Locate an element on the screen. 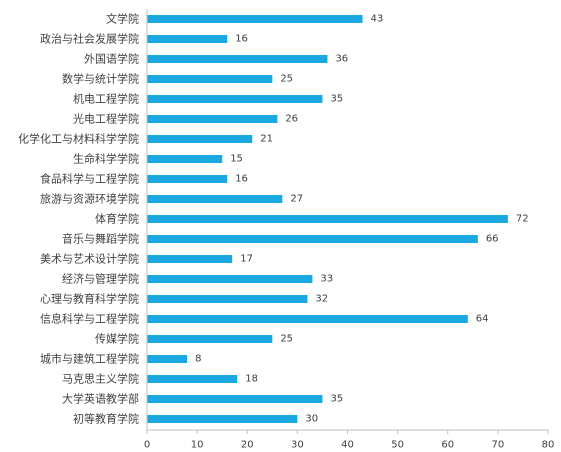 The width and height of the screenshot is (561, 452). x-axis-ticks: 0 10 20 30 40 50 60 70 80 is located at coordinates (349, 440).